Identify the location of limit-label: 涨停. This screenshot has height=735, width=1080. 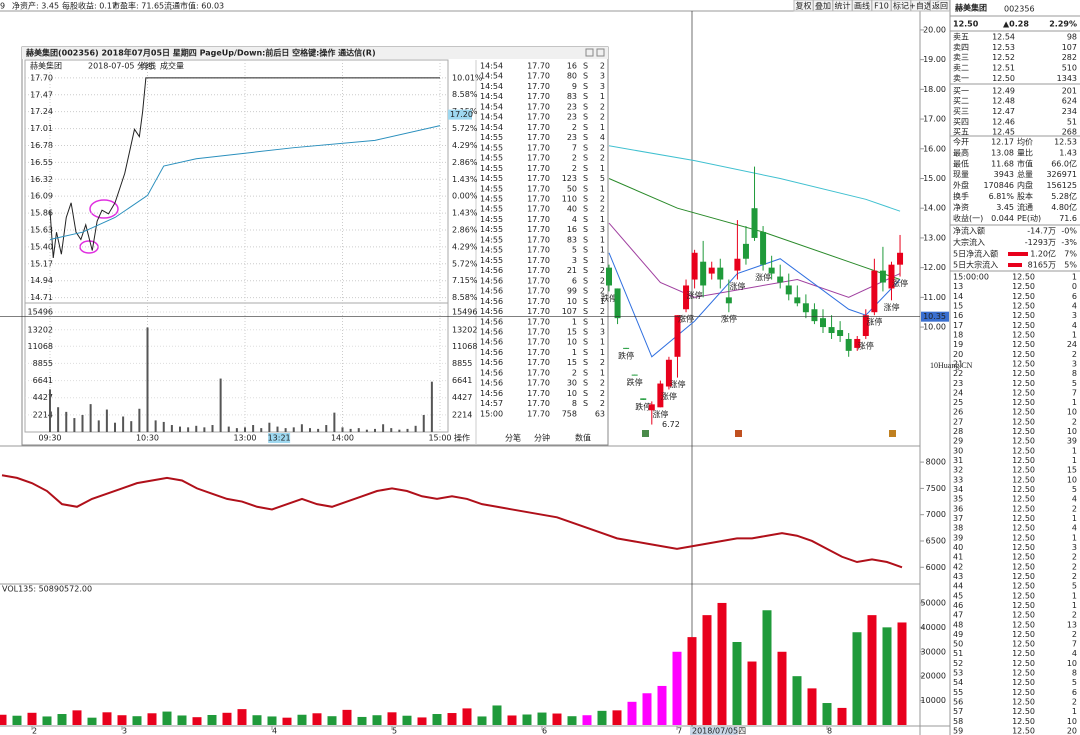
(874, 322).